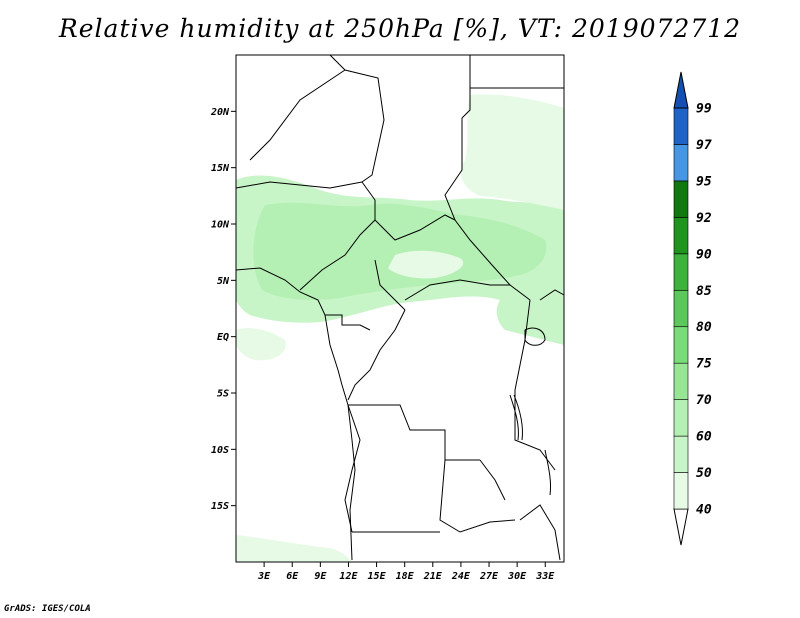 This screenshot has height=618, width=800. I want to click on colorbar-label: 50, so click(704, 473).